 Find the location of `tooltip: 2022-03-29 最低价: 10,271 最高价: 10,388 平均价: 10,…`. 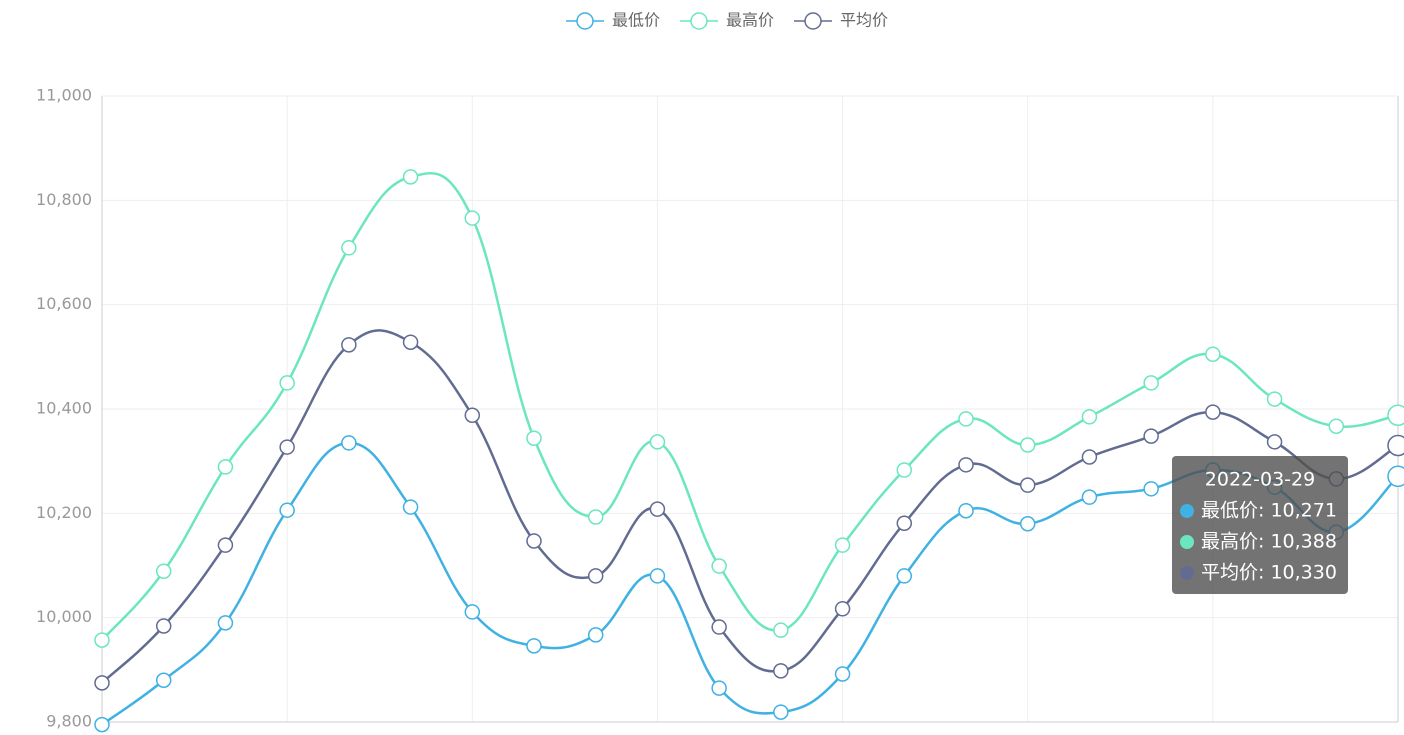

tooltip: 2022-03-29 最低价: 10,271 最高价: 10,388 平均价: 10,… is located at coordinates (1260, 525).